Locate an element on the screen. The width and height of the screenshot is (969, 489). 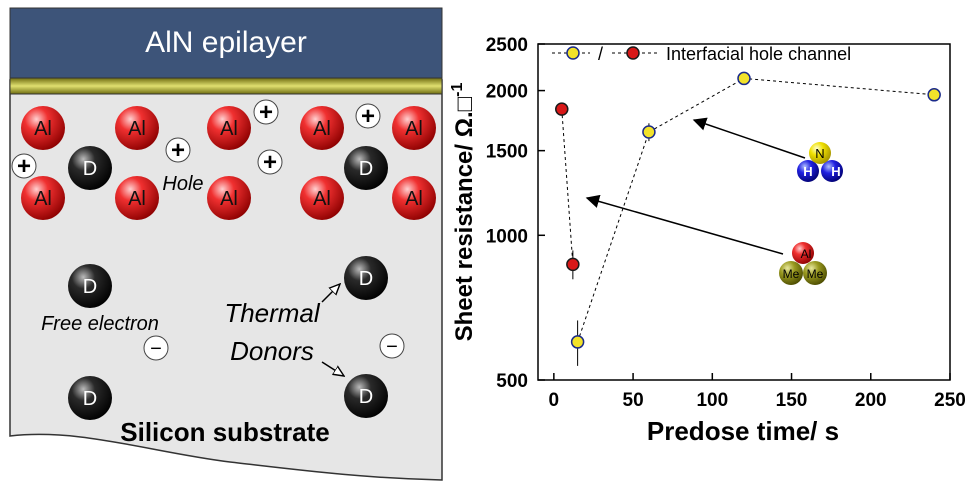
x-axis-label: Predose time/ s is located at coordinates (743, 431).